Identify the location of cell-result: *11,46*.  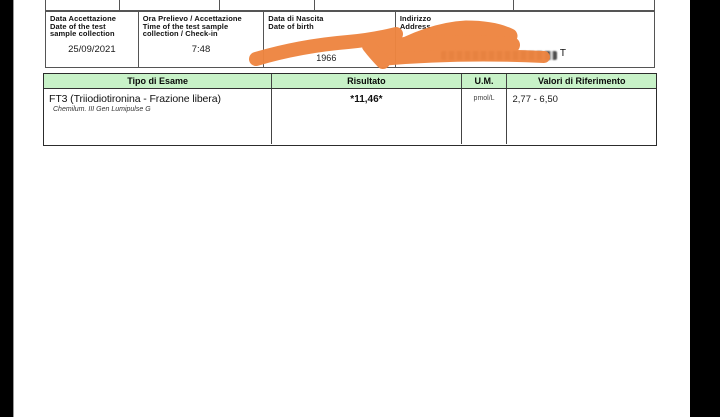
(367, 116).